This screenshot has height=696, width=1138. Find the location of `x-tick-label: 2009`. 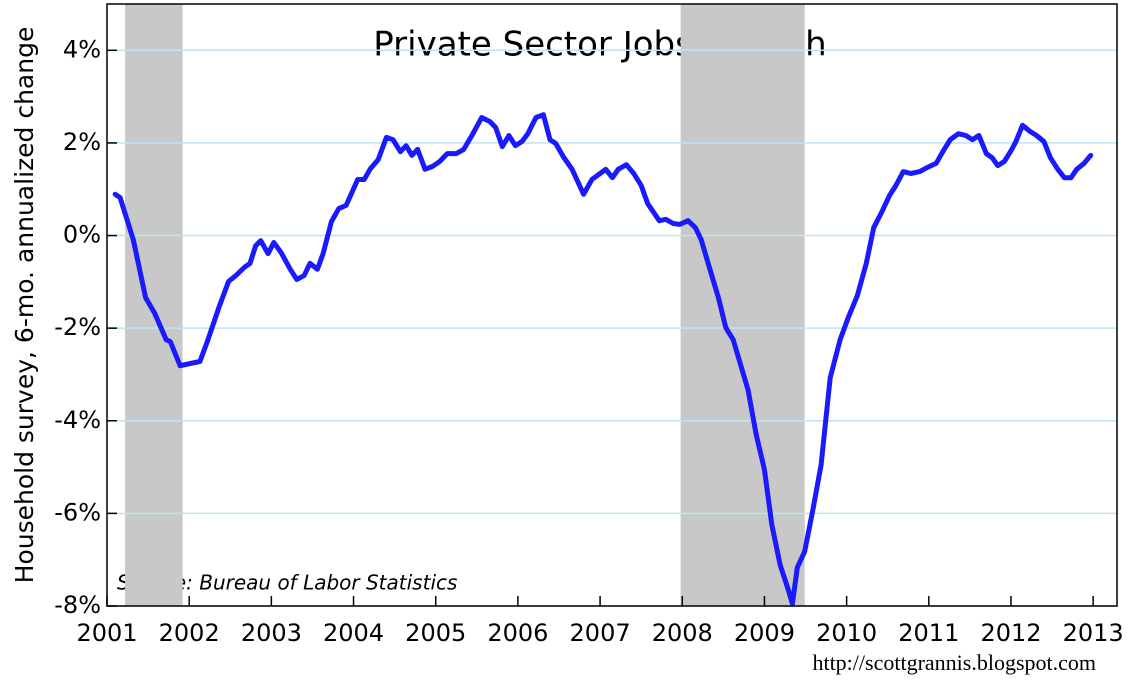

x-tick-label: 2009 is located at coordinates (764, 633).